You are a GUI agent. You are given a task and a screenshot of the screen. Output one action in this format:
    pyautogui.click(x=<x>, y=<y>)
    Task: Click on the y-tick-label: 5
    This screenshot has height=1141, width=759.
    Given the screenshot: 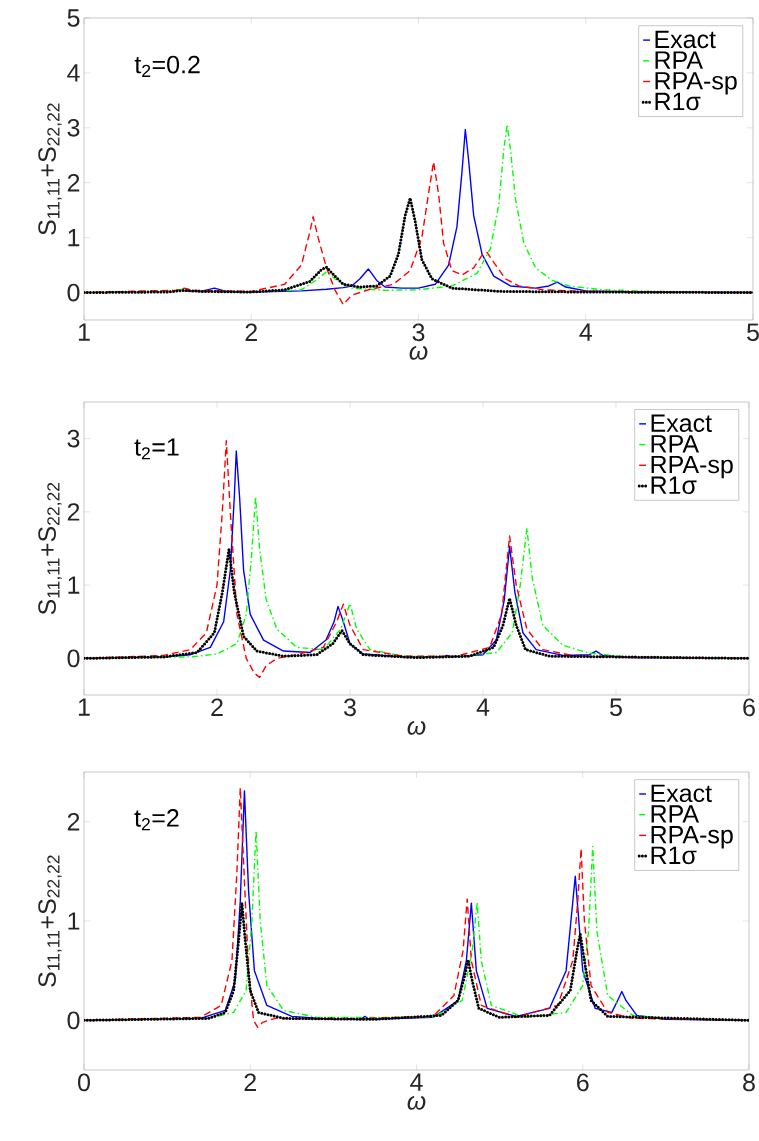 What is the action you would take?
    pyautogui.click(x=73, y=18)
    